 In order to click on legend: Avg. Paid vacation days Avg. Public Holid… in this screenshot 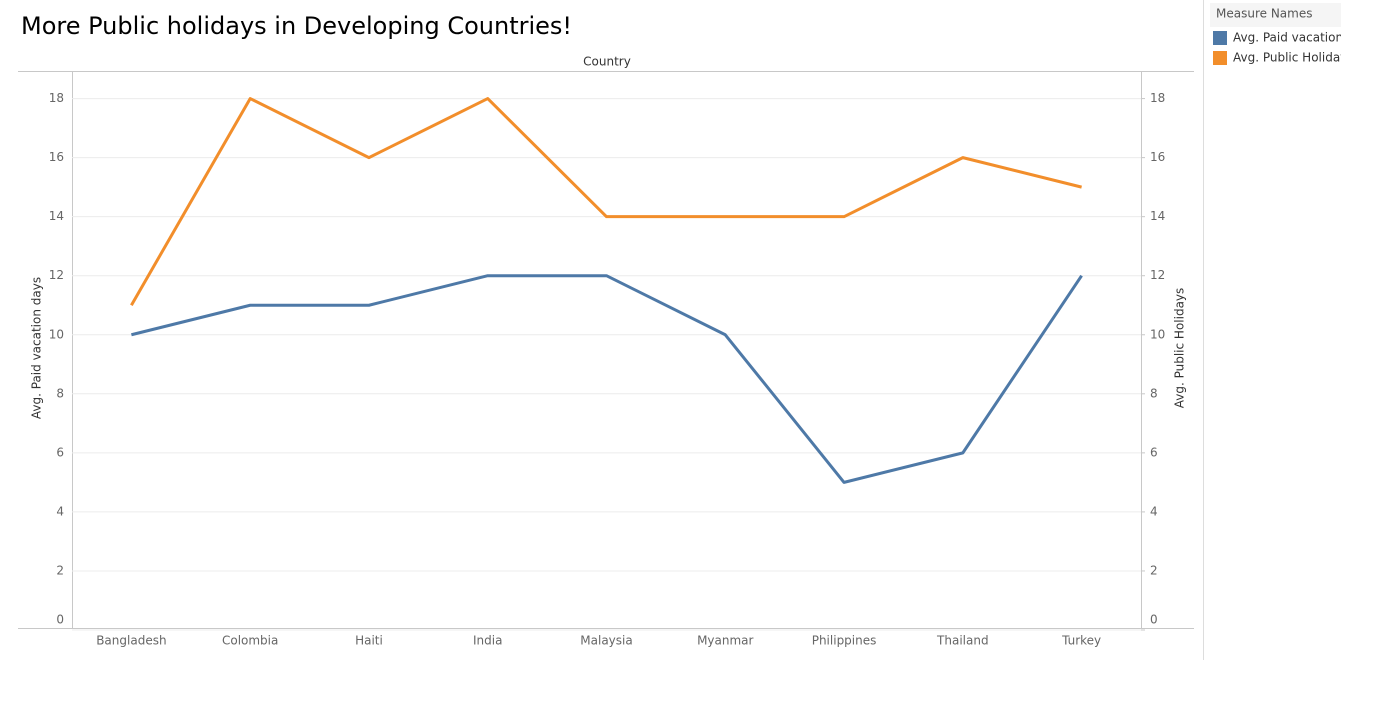, I will do `click(1294, 48)`.